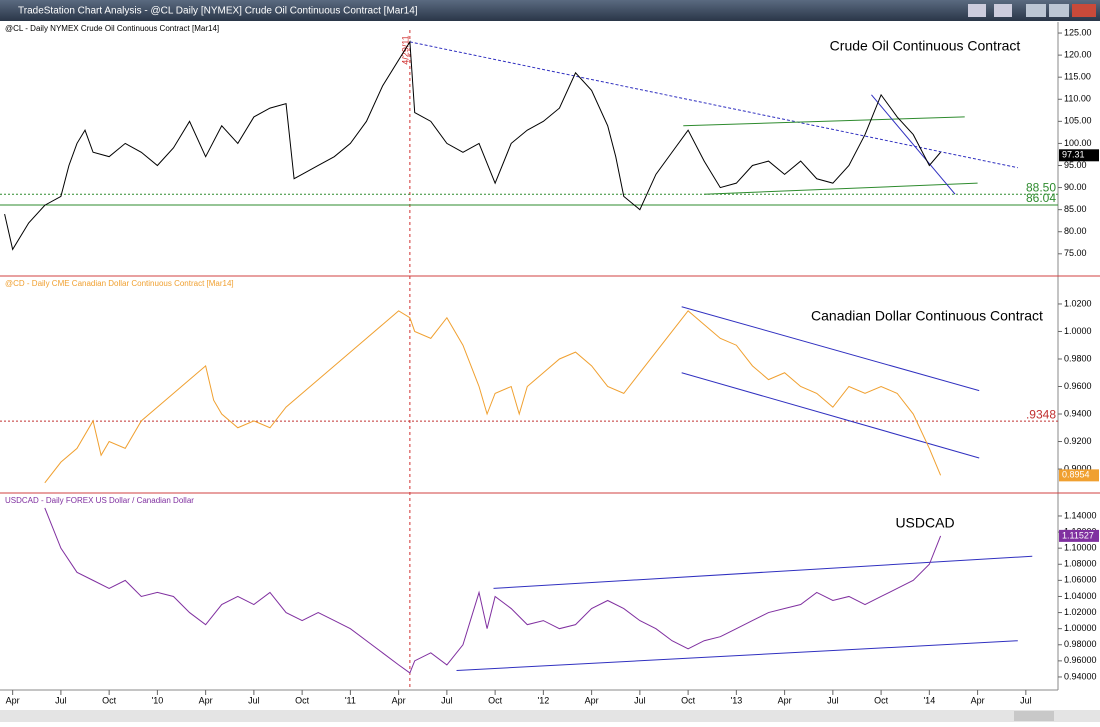 The width and height of the screenshot is (1100, 727). What do you see at coordinates (1075, 253) in the screenshot?
I see `y-tick-label: 75.00` at bounding box center [1075, 253].